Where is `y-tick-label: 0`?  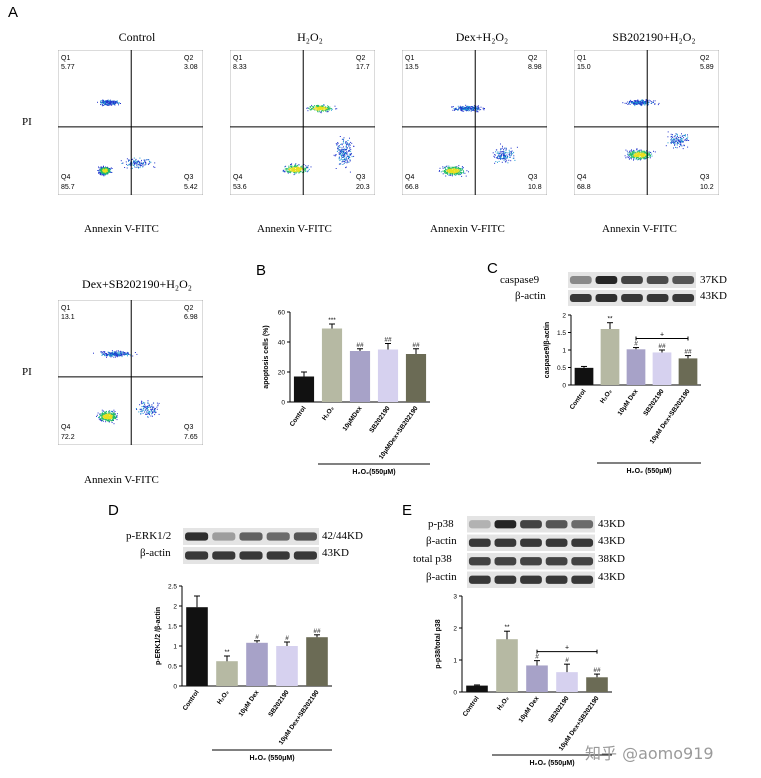 y-tick-label: 0 is located at coordinates (283, 403).